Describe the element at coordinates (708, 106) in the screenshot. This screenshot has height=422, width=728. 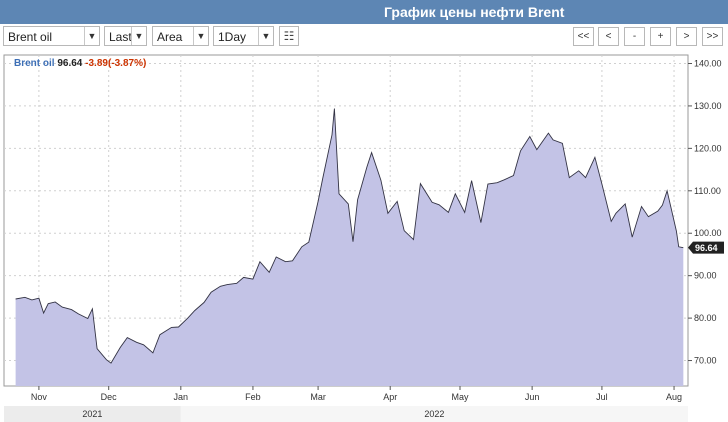
I see `y-tick-label: 130.00` at that location.